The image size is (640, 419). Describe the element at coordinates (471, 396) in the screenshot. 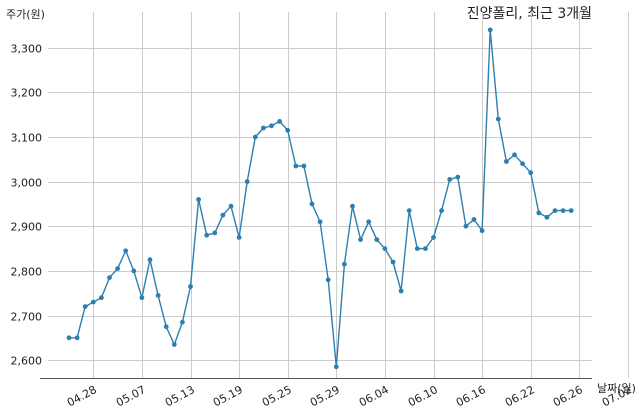

I see `x-tick-label: 06.16` at that location.